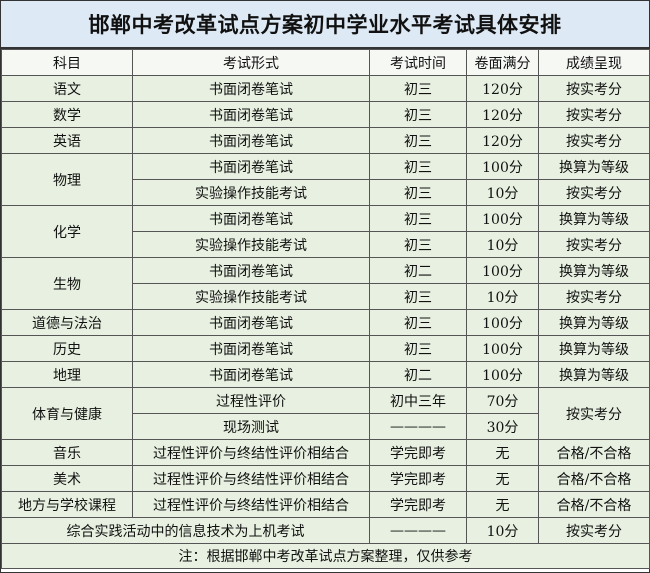  Describe the element at coordinates (67, 413) in the screenshot. I see `subject-cell: 体育与健康` at that location.